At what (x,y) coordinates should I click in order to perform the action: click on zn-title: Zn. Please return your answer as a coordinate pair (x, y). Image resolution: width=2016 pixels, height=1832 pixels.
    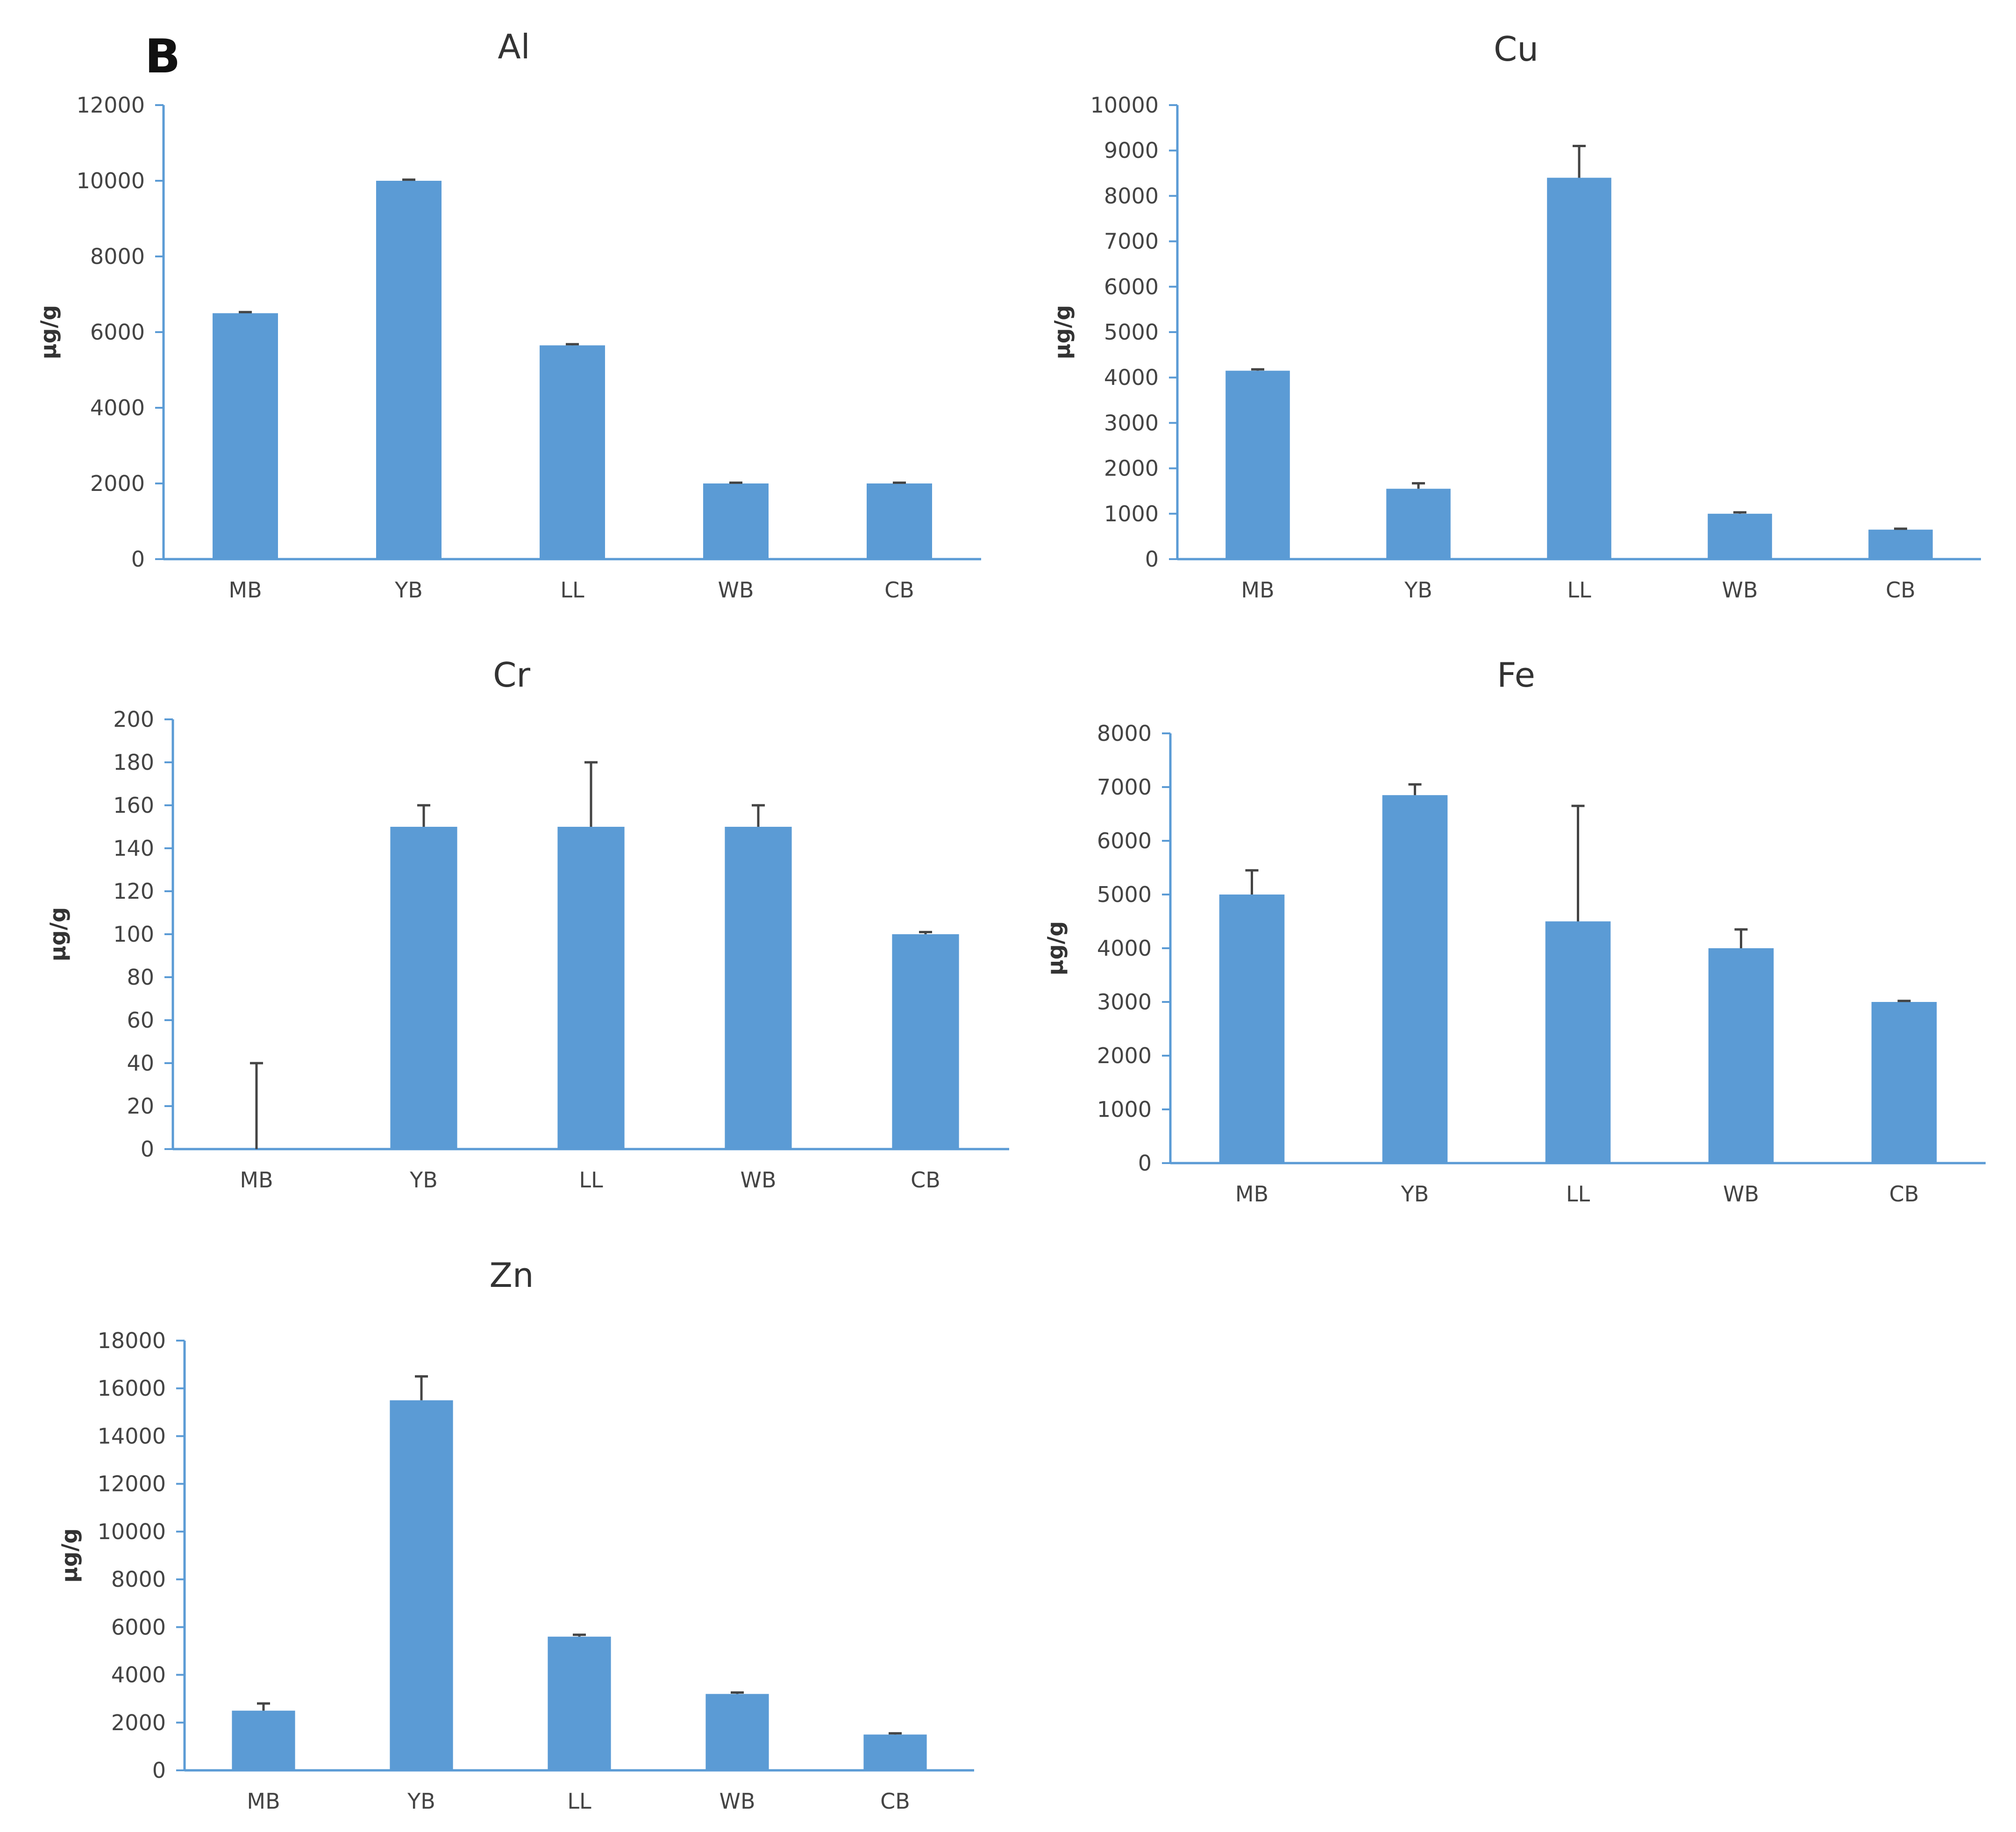
    Looking at the image, I should click on (512, 1275).